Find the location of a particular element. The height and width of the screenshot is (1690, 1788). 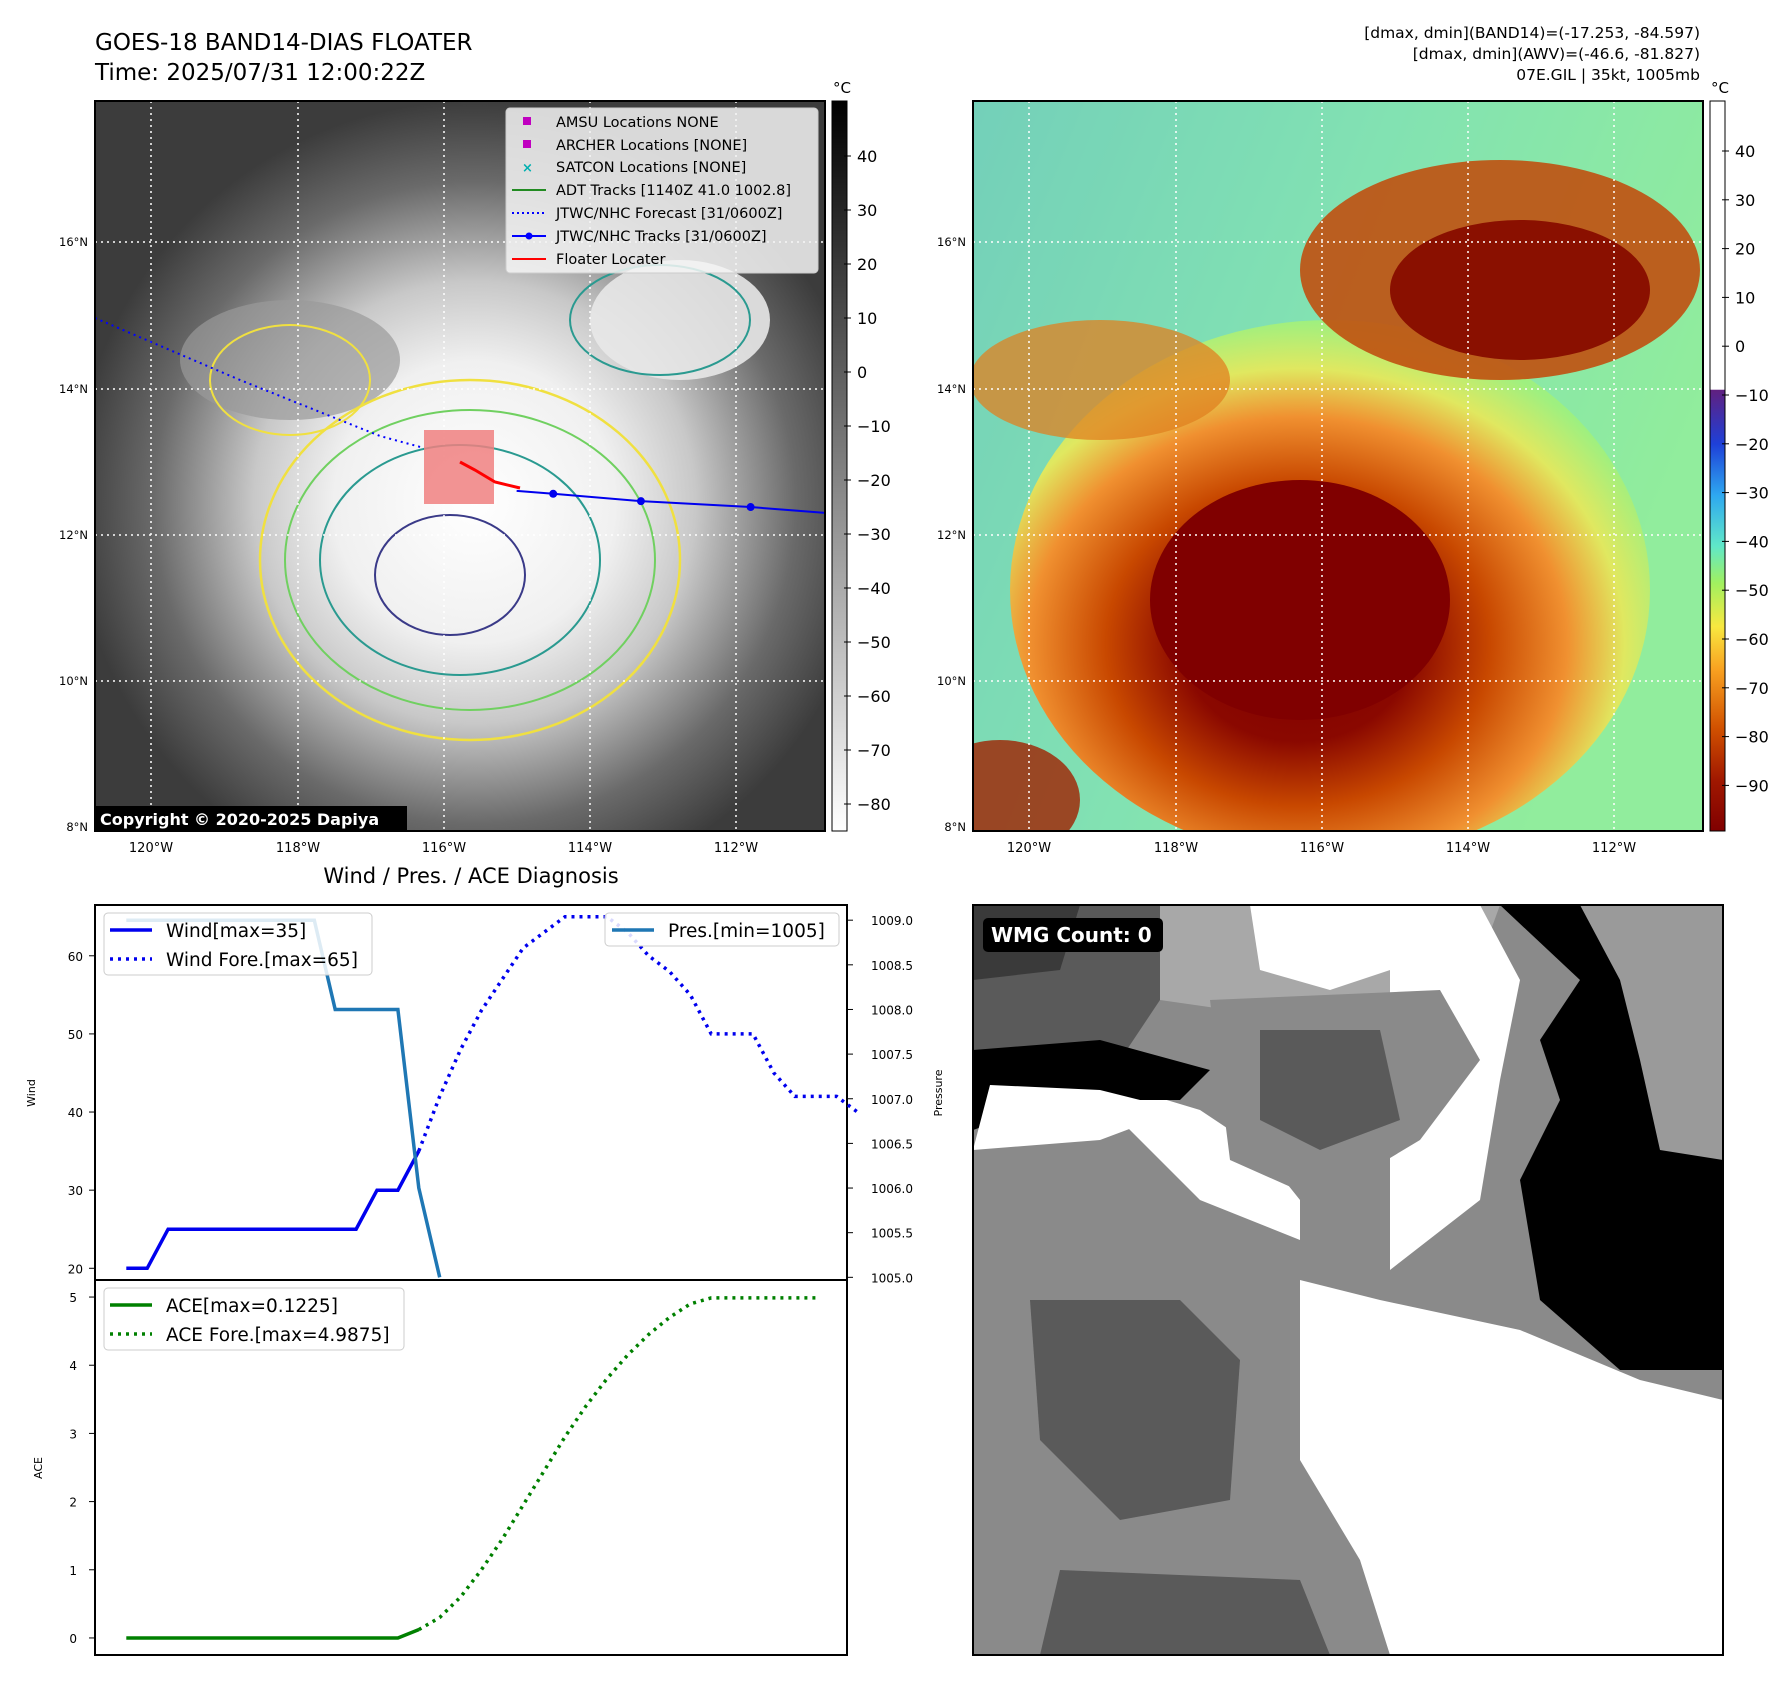

band14-lon-ticks: 120°W 118°W 116°W 114°W 112°W is located at coordinates (443, 848).